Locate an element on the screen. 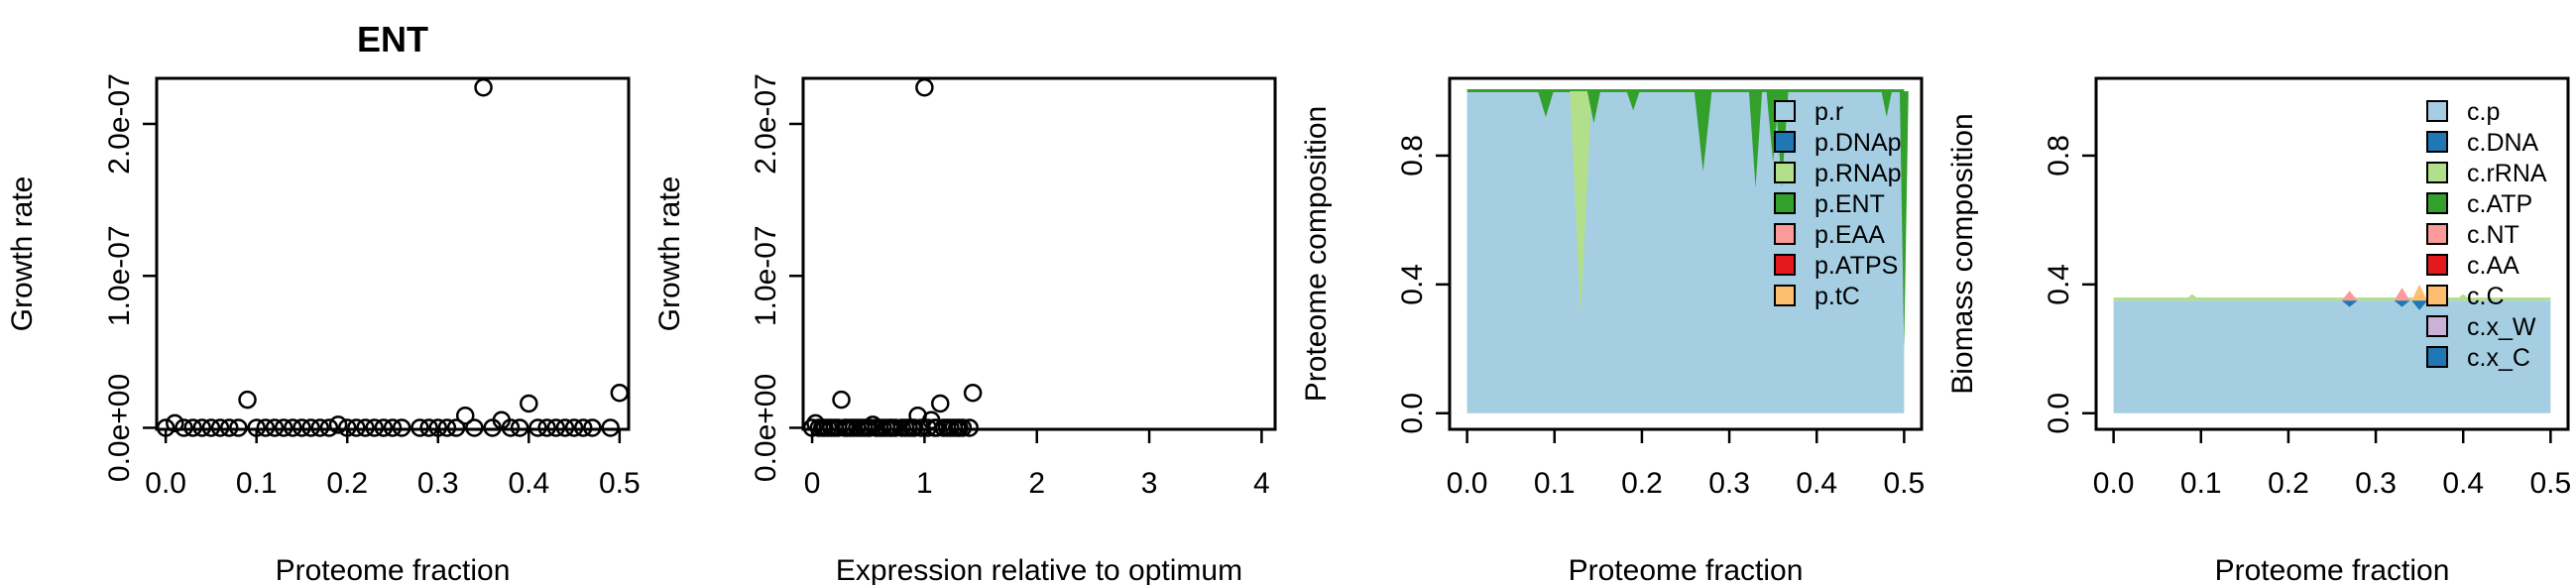 This screenshot has width=2576, height=585. legend-label: c.NT is located at coordinates (2493, 235).